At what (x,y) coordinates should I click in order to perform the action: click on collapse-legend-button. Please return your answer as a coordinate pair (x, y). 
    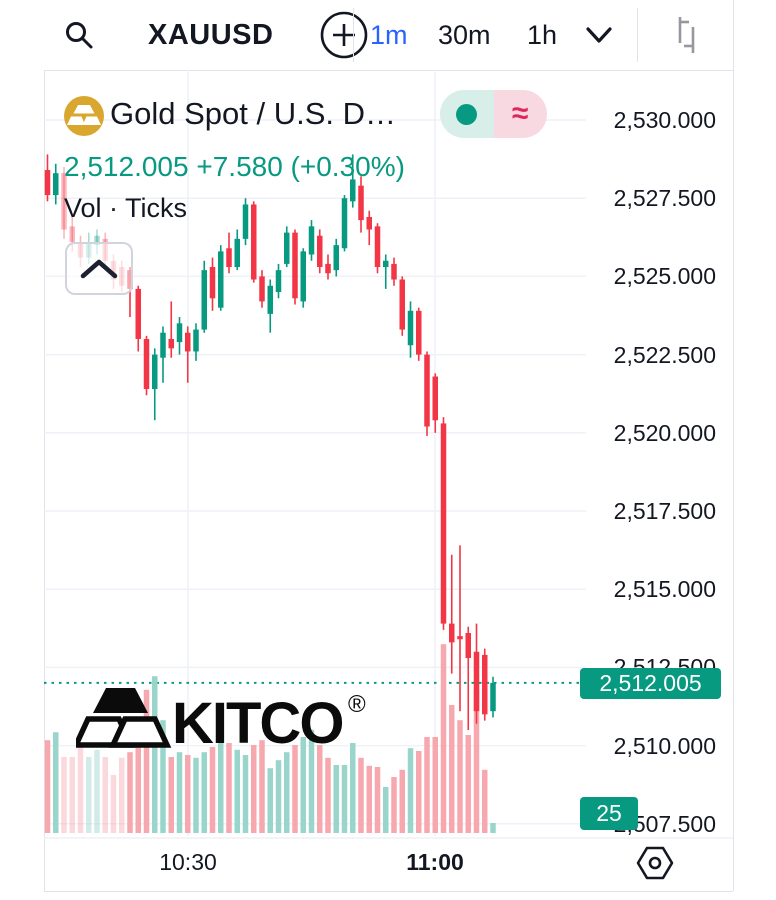
    Looking at the image, I should click on (99, 268).